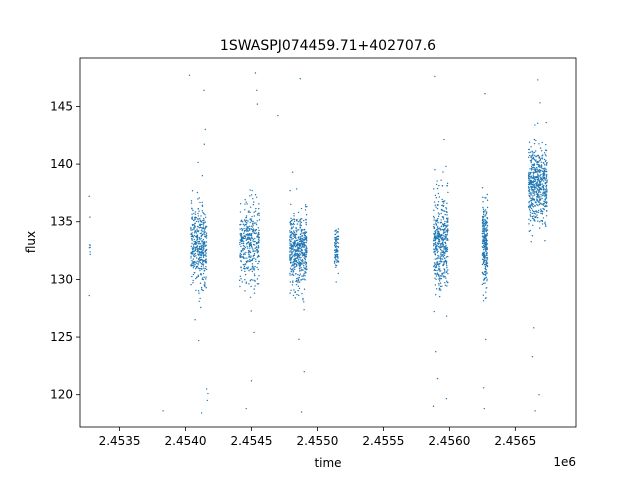 The width and height of the screenshot is (640, 480). I want to click on x-tick-label: 2.4535, so click(120, 441).